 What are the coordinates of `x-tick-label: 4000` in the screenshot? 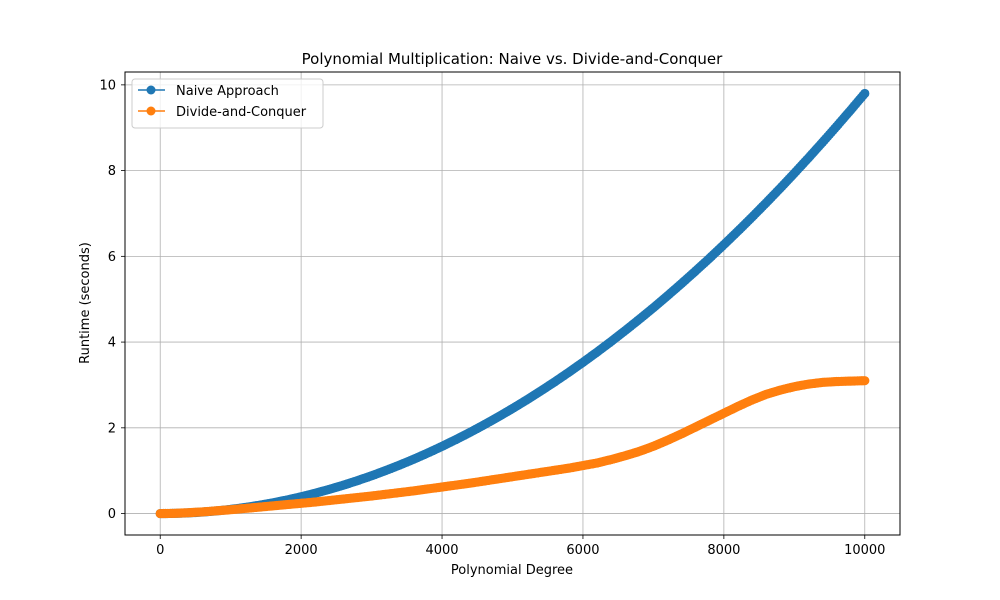 It's located at (441, 550).